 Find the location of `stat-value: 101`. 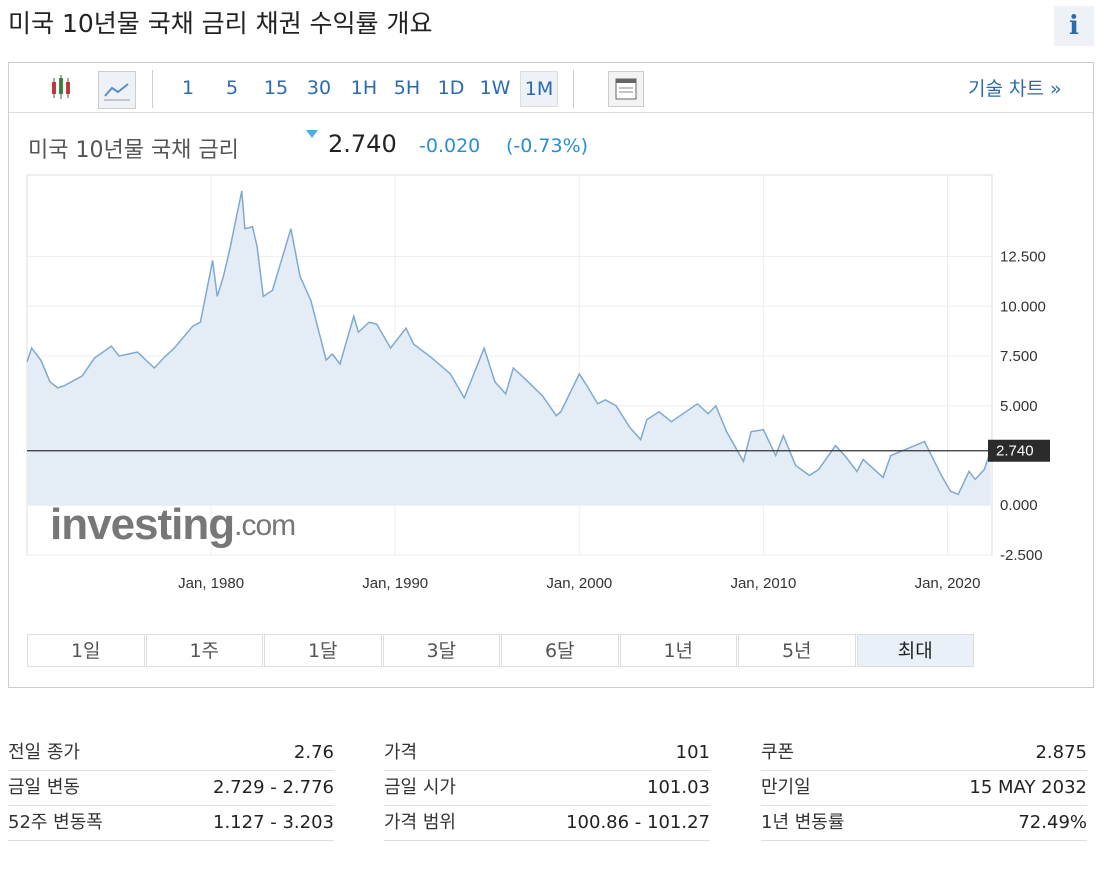

stat-value: 101 is located at coordinates (692, 752).